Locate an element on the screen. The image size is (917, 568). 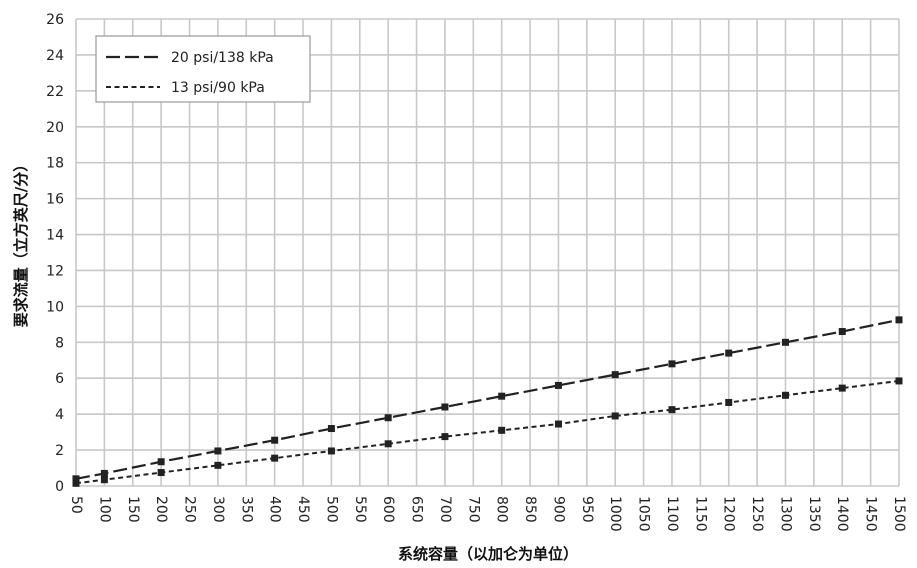
x-tick-label: 350 is located at coordinates (246, 509).